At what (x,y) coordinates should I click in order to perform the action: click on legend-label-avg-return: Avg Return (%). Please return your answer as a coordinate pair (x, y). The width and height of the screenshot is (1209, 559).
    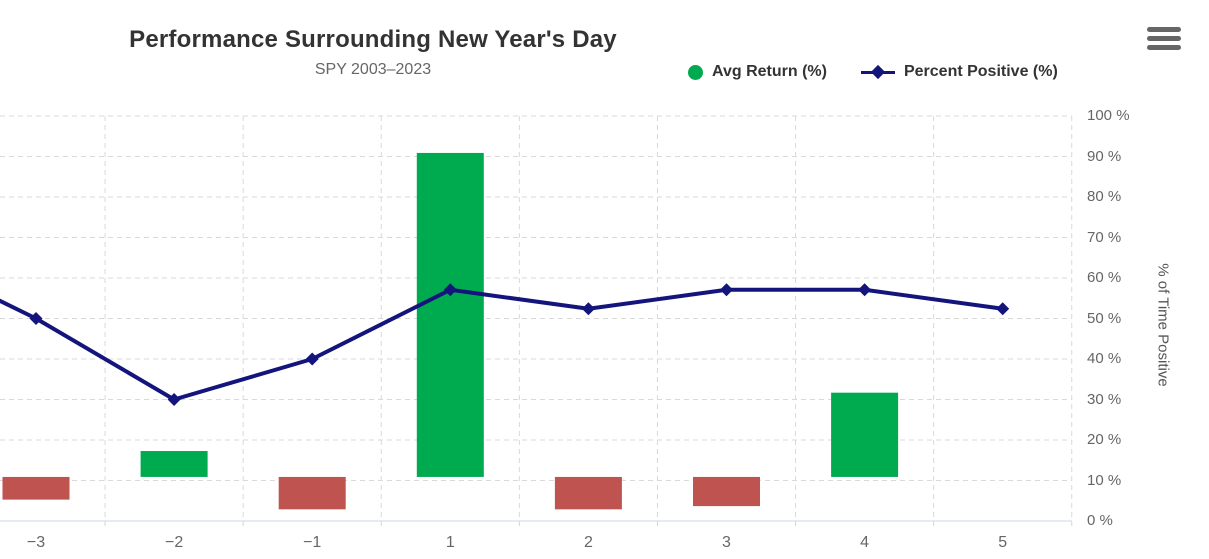
    Looking at the image, I should click on (769, 71).